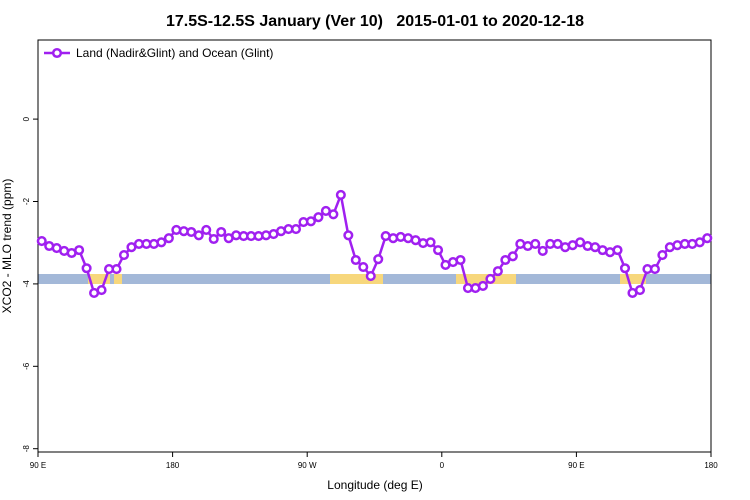 The height and width of the screenshot is (500, 750). What do you see at coordinates (26, 118) in the screenshot?
I see `y-tick-label: 0` at bounding box center [26, 118].